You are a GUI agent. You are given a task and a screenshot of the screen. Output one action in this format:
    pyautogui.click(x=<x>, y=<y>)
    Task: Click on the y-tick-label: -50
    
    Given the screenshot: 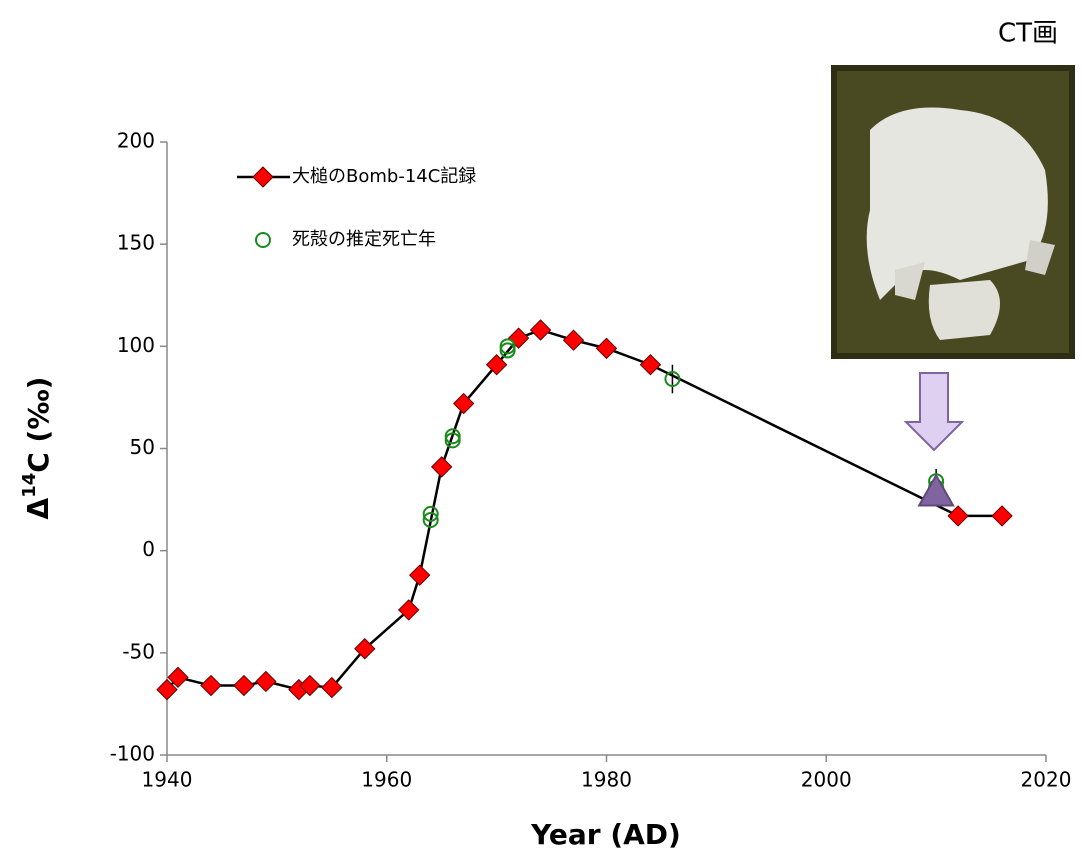 What is the action you would take?
    pyautogui.click(x=138, y=651)
    